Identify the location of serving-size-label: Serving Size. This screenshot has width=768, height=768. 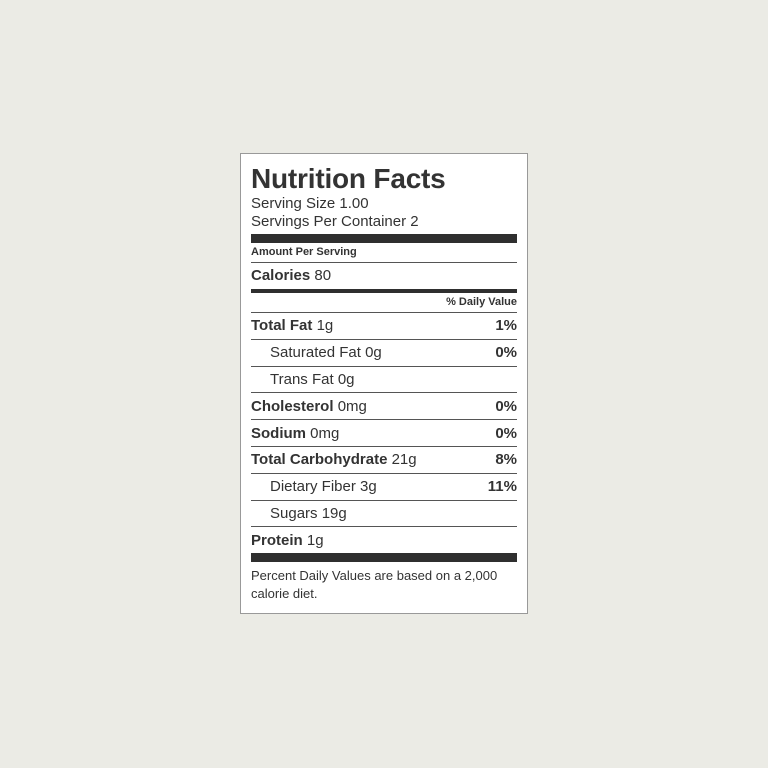
(293, 203).